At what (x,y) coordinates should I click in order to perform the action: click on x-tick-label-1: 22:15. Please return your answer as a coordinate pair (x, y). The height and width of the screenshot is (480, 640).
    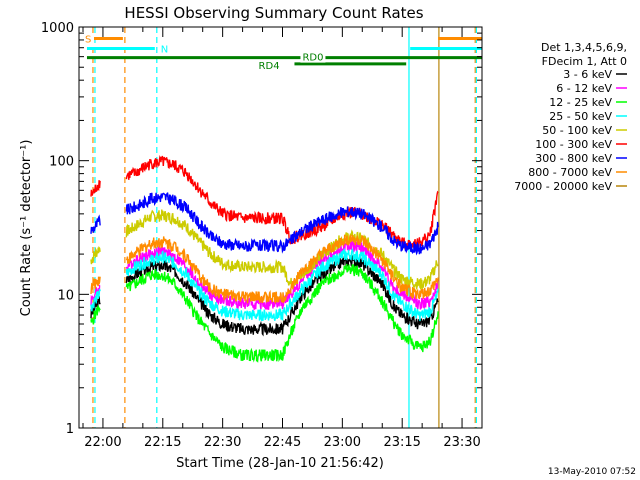
    Looking at the image, I should click on (162, 442).